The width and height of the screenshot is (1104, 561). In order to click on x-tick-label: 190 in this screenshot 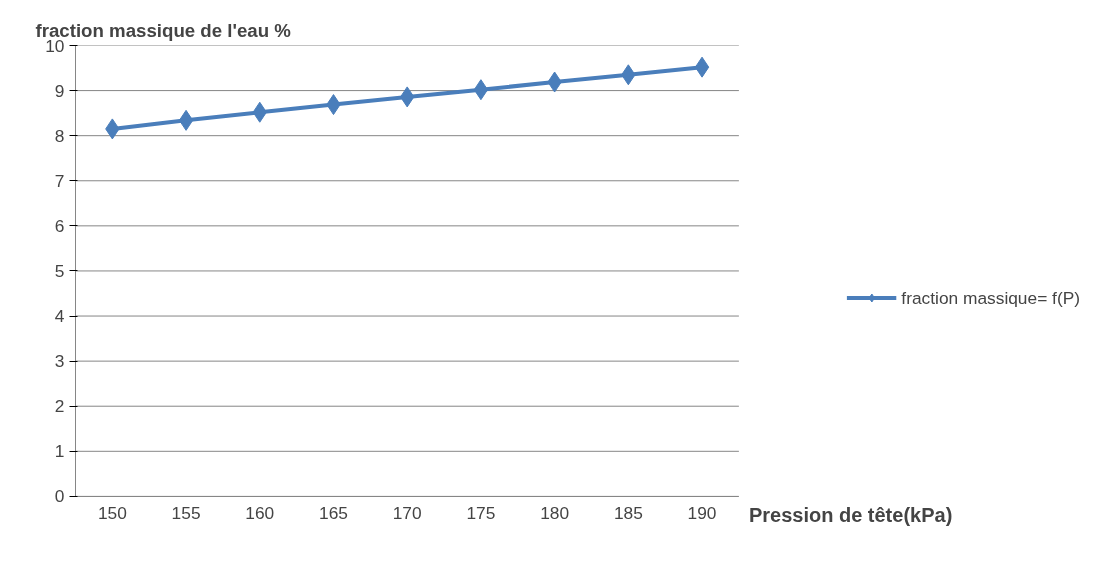, I will do `click(702, 513)`.